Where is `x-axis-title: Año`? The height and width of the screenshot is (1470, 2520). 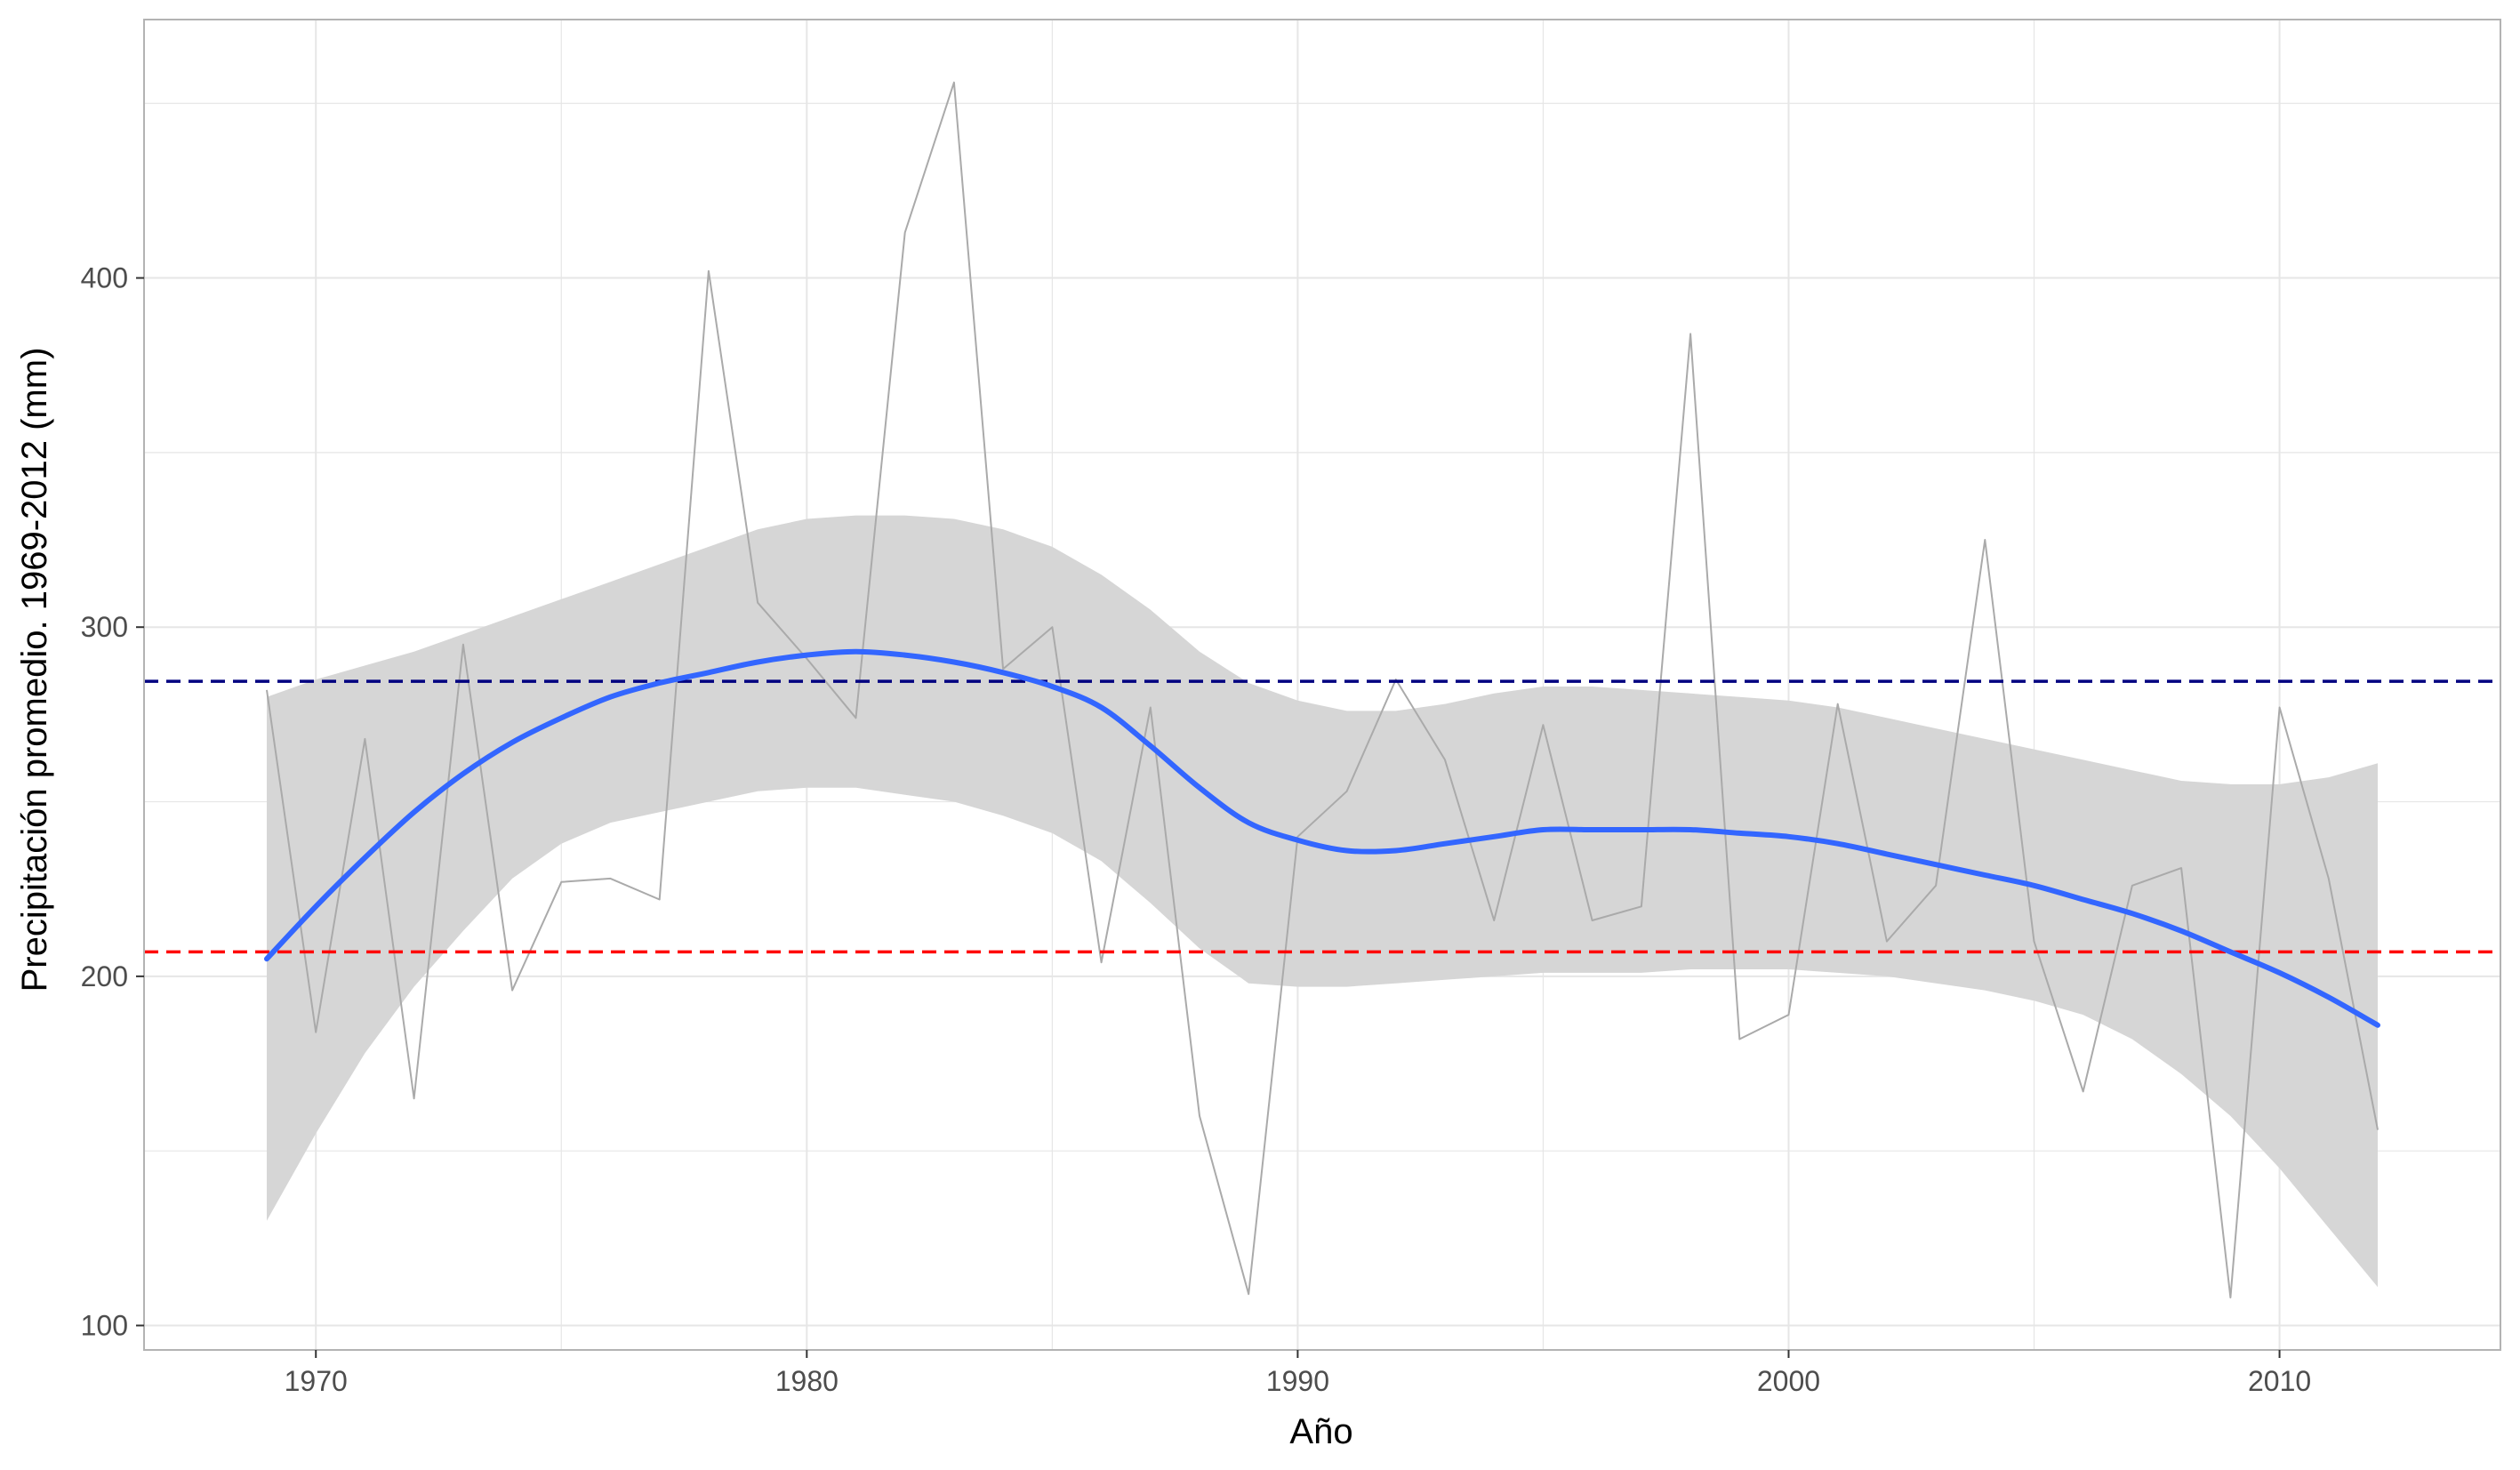
x-axis-title: Año is located at coordinates (1320, 1431).